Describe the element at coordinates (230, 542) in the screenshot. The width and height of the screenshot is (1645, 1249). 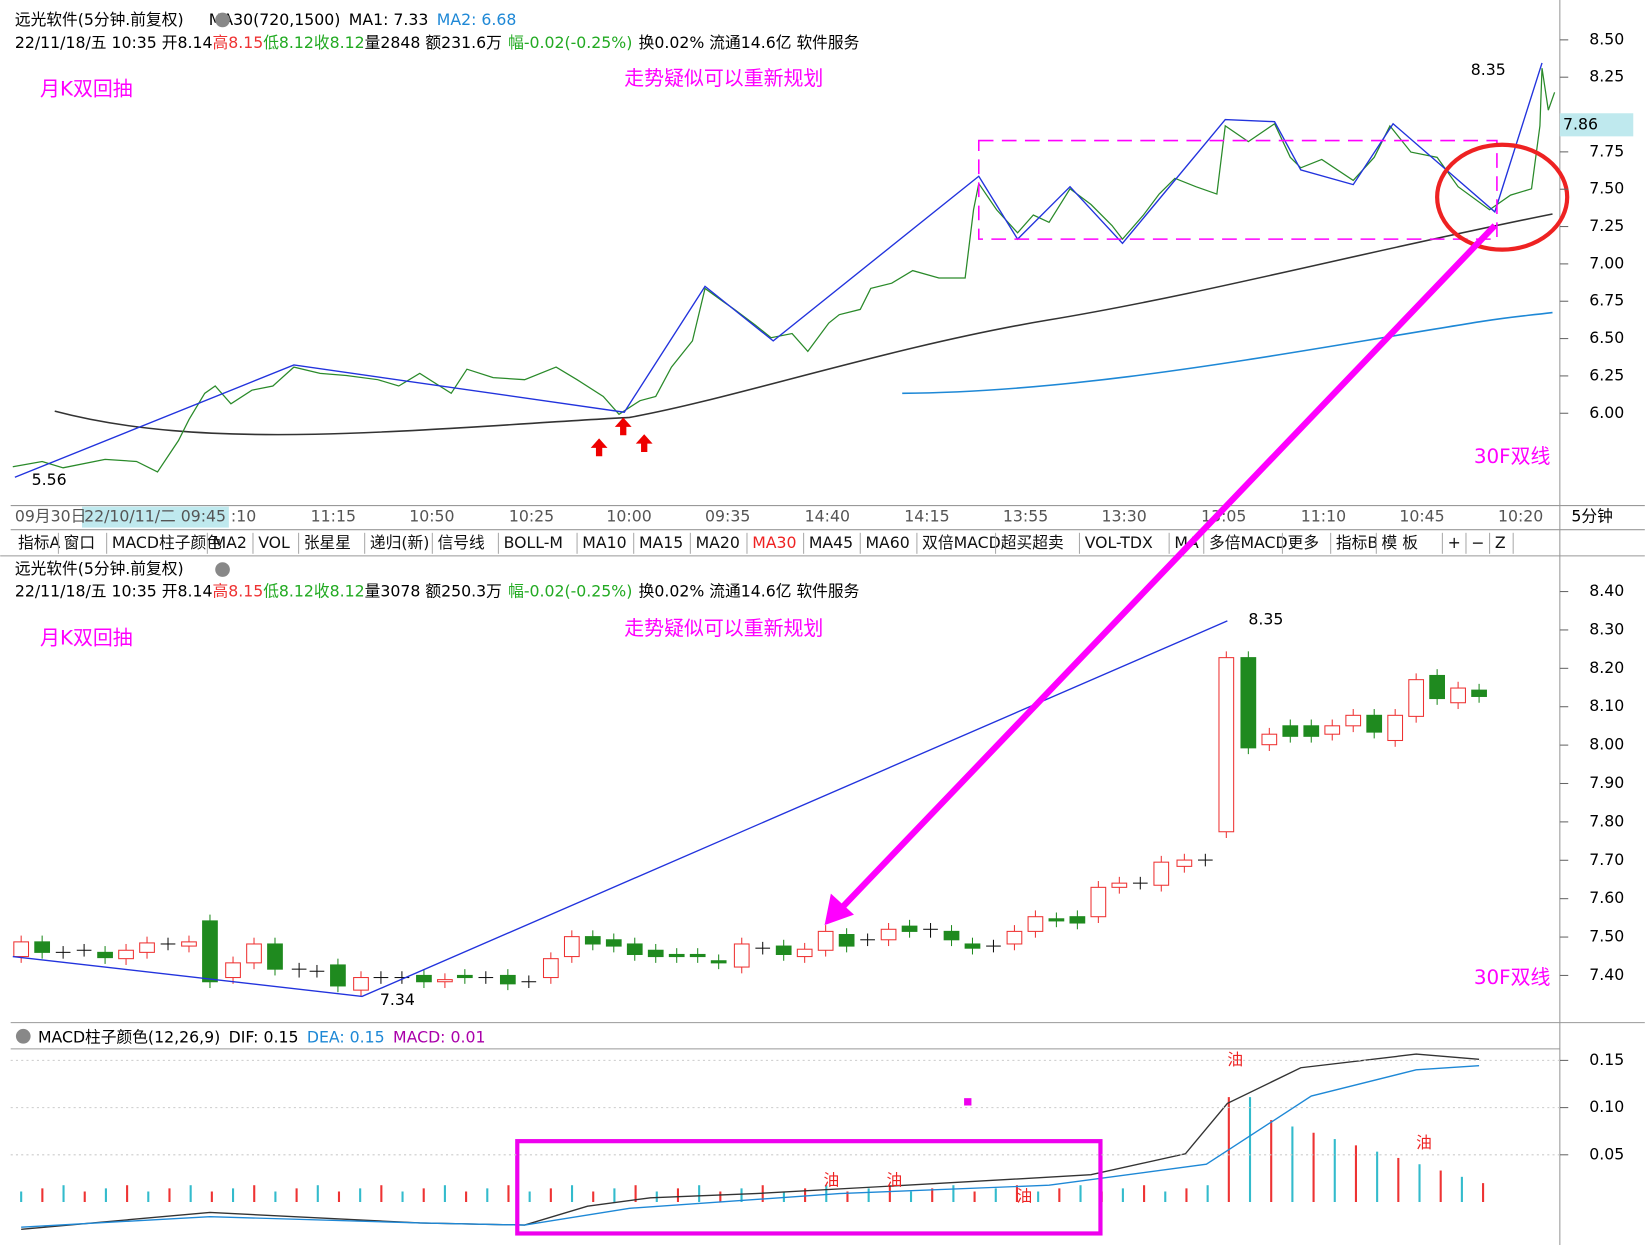
I see `toolbar-button: MA2` at that location.